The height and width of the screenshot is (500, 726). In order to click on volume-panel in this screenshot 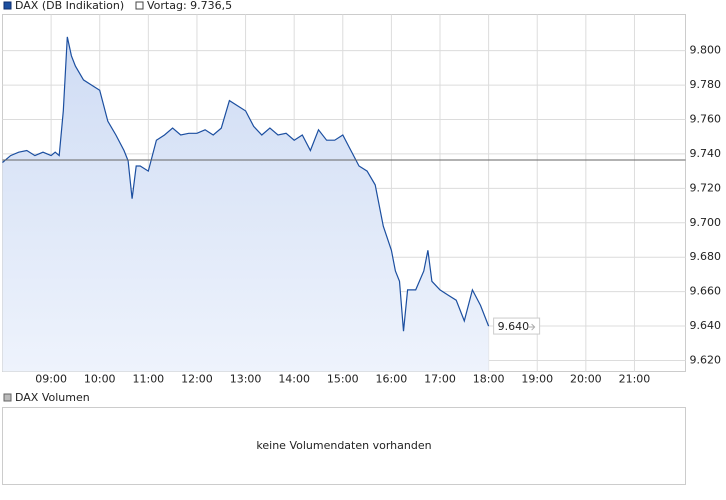, I will do `click(344, 446)`.